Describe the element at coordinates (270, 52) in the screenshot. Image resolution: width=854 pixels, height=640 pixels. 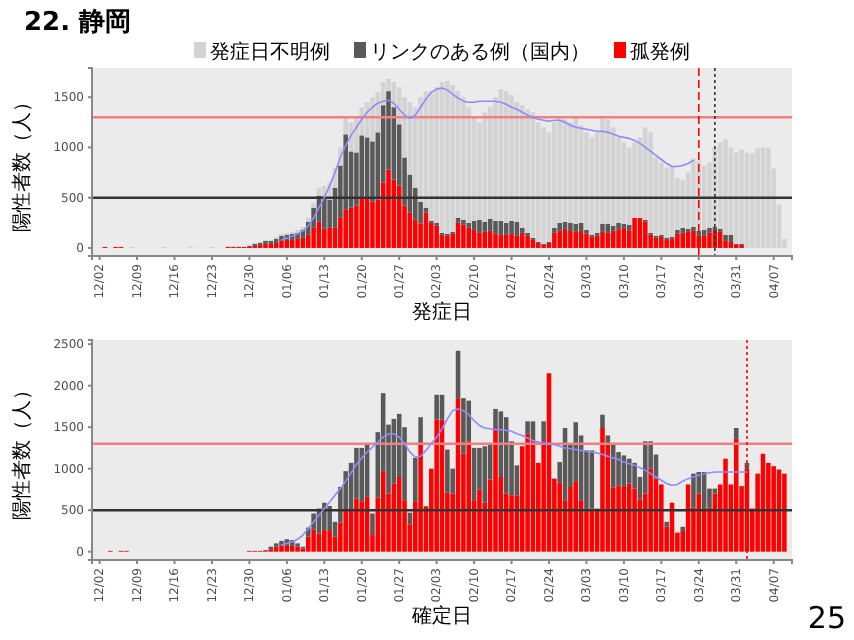
I see `legend-label: 発症日不明例` at that location.